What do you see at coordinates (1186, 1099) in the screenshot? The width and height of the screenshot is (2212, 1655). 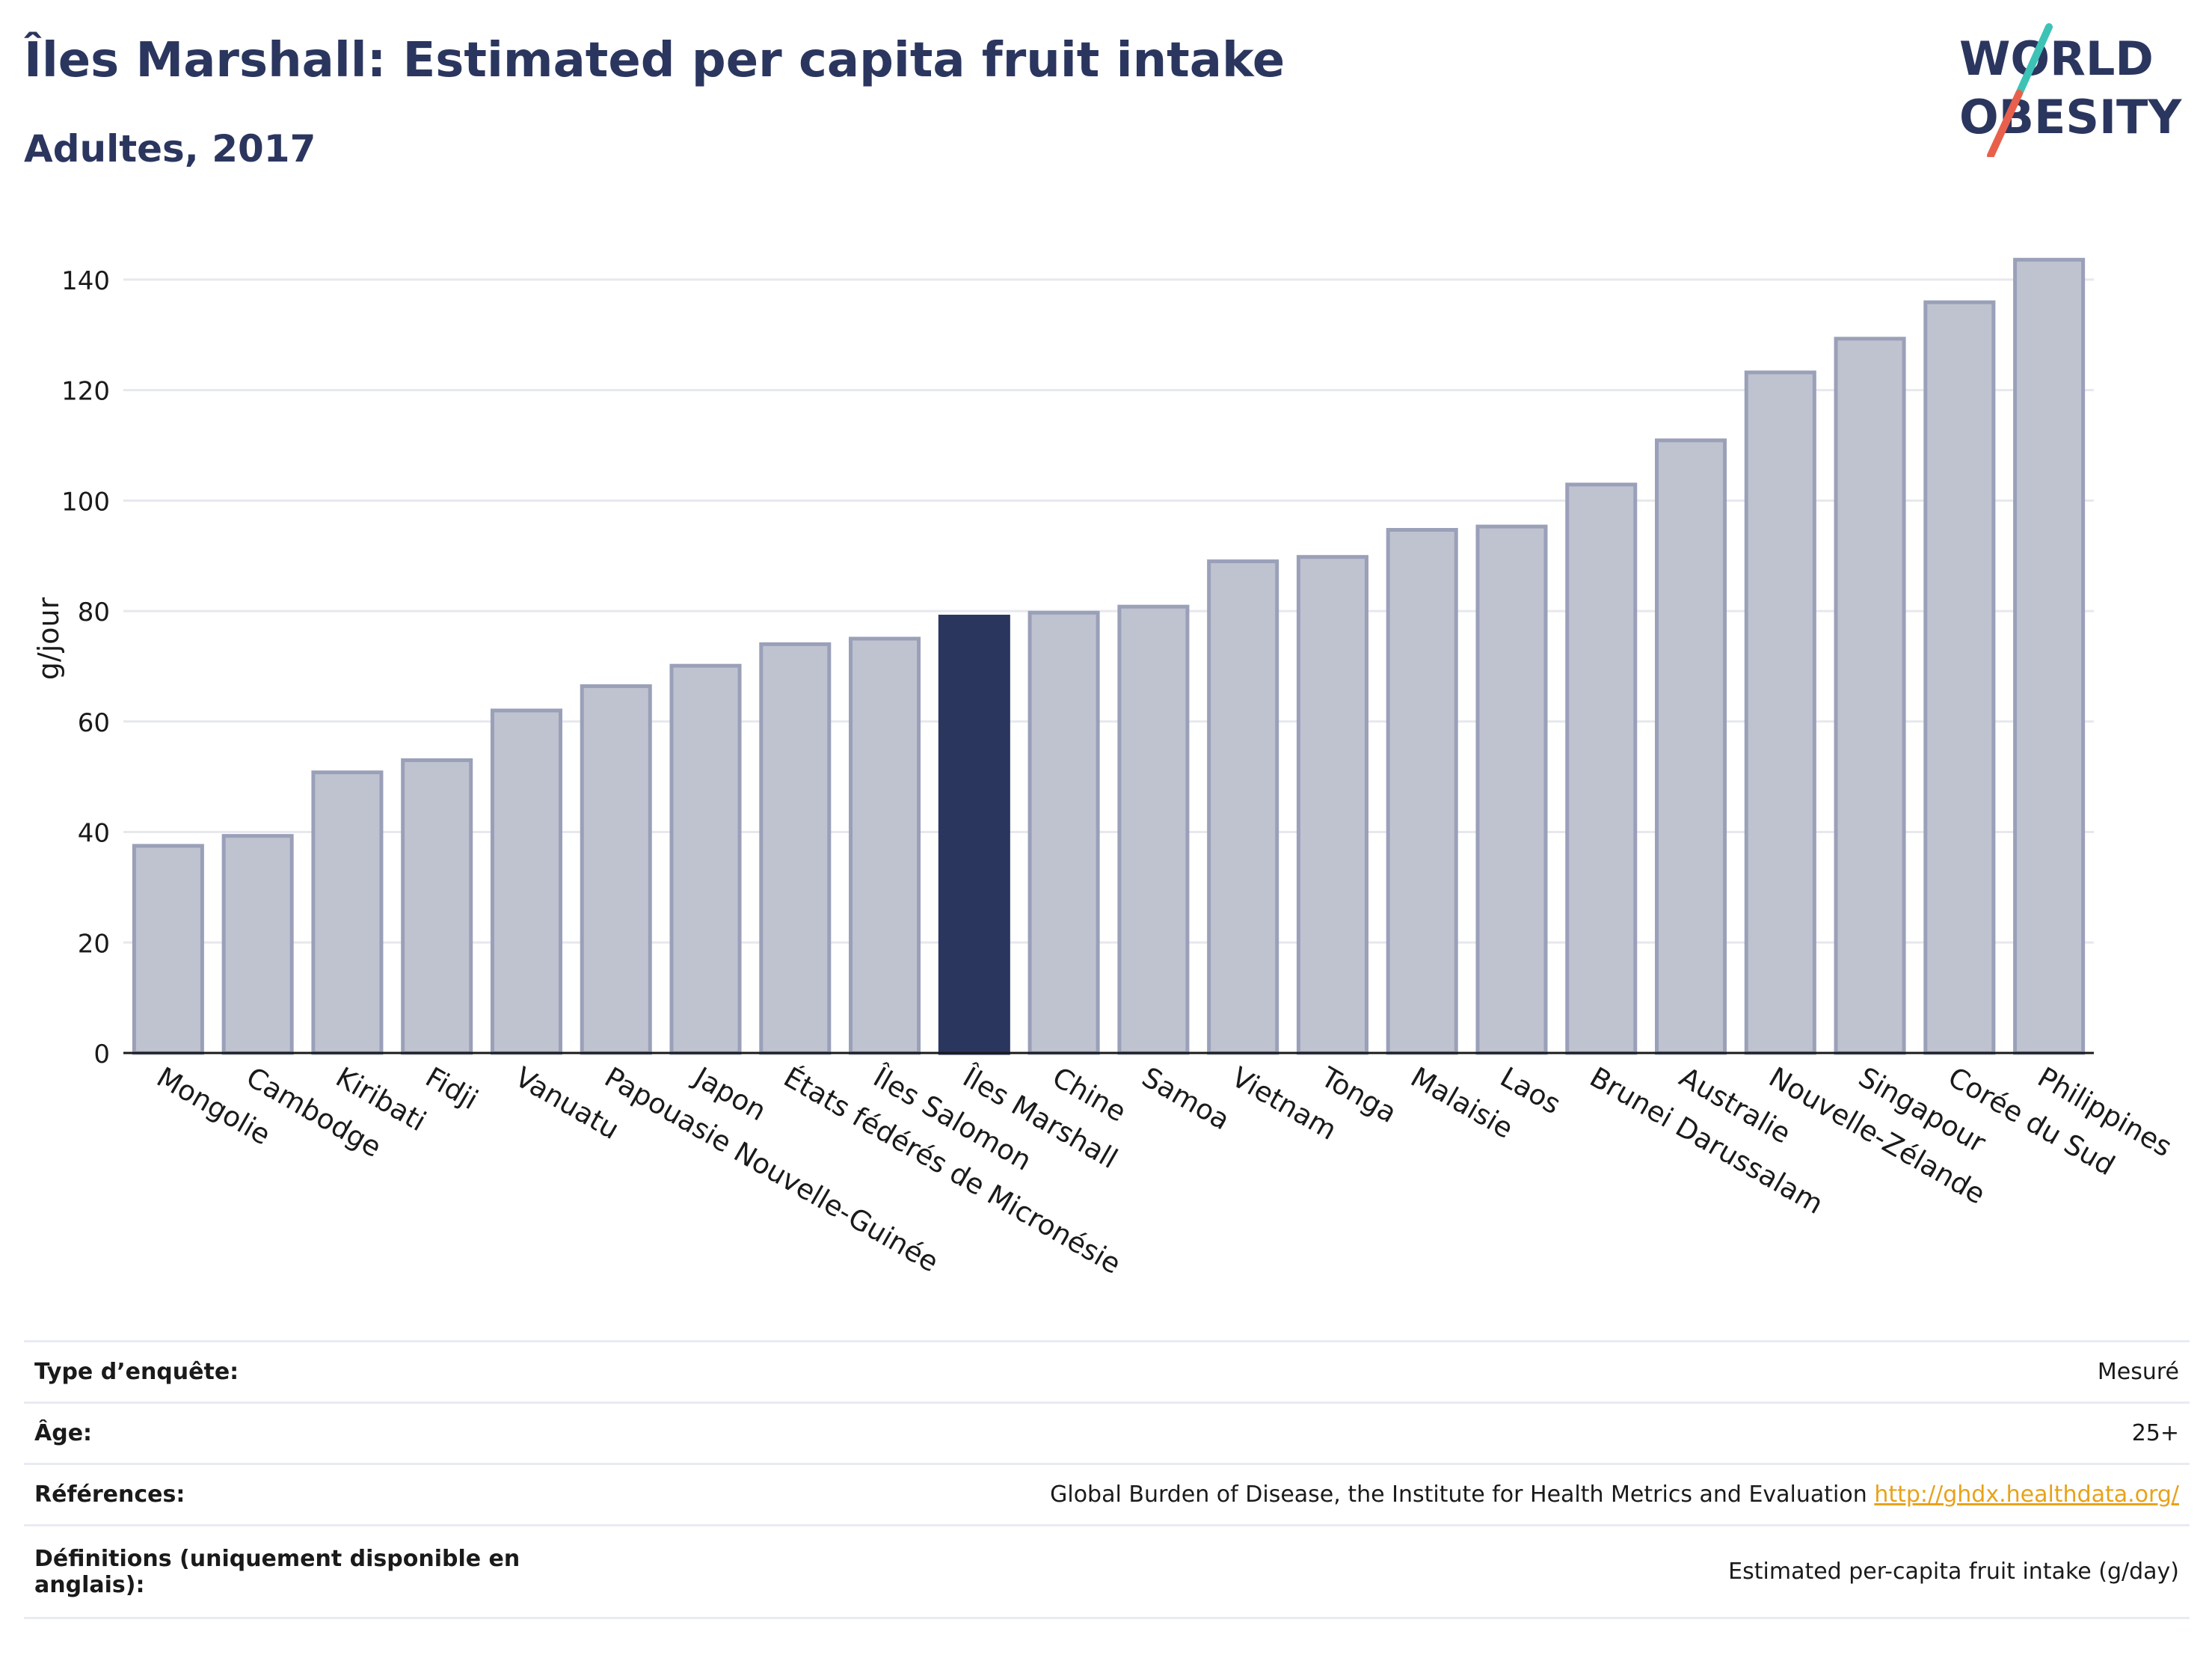 I see `x-tick-label: Samoa` at bounding box center [1186, 1099].